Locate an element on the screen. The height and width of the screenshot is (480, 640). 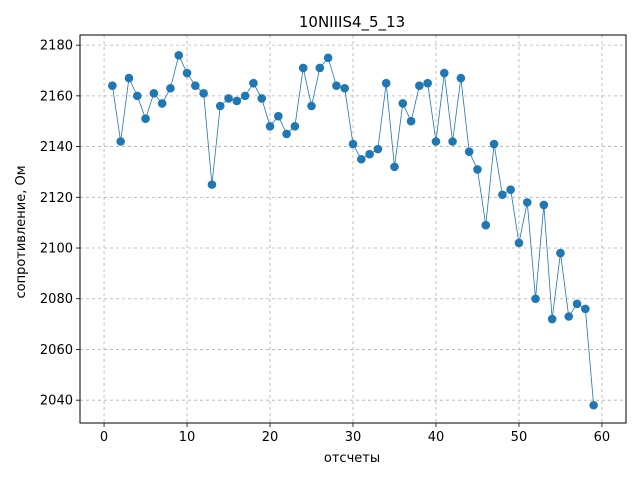
x-tick-label: 20 is located at coordinates (270, 437).